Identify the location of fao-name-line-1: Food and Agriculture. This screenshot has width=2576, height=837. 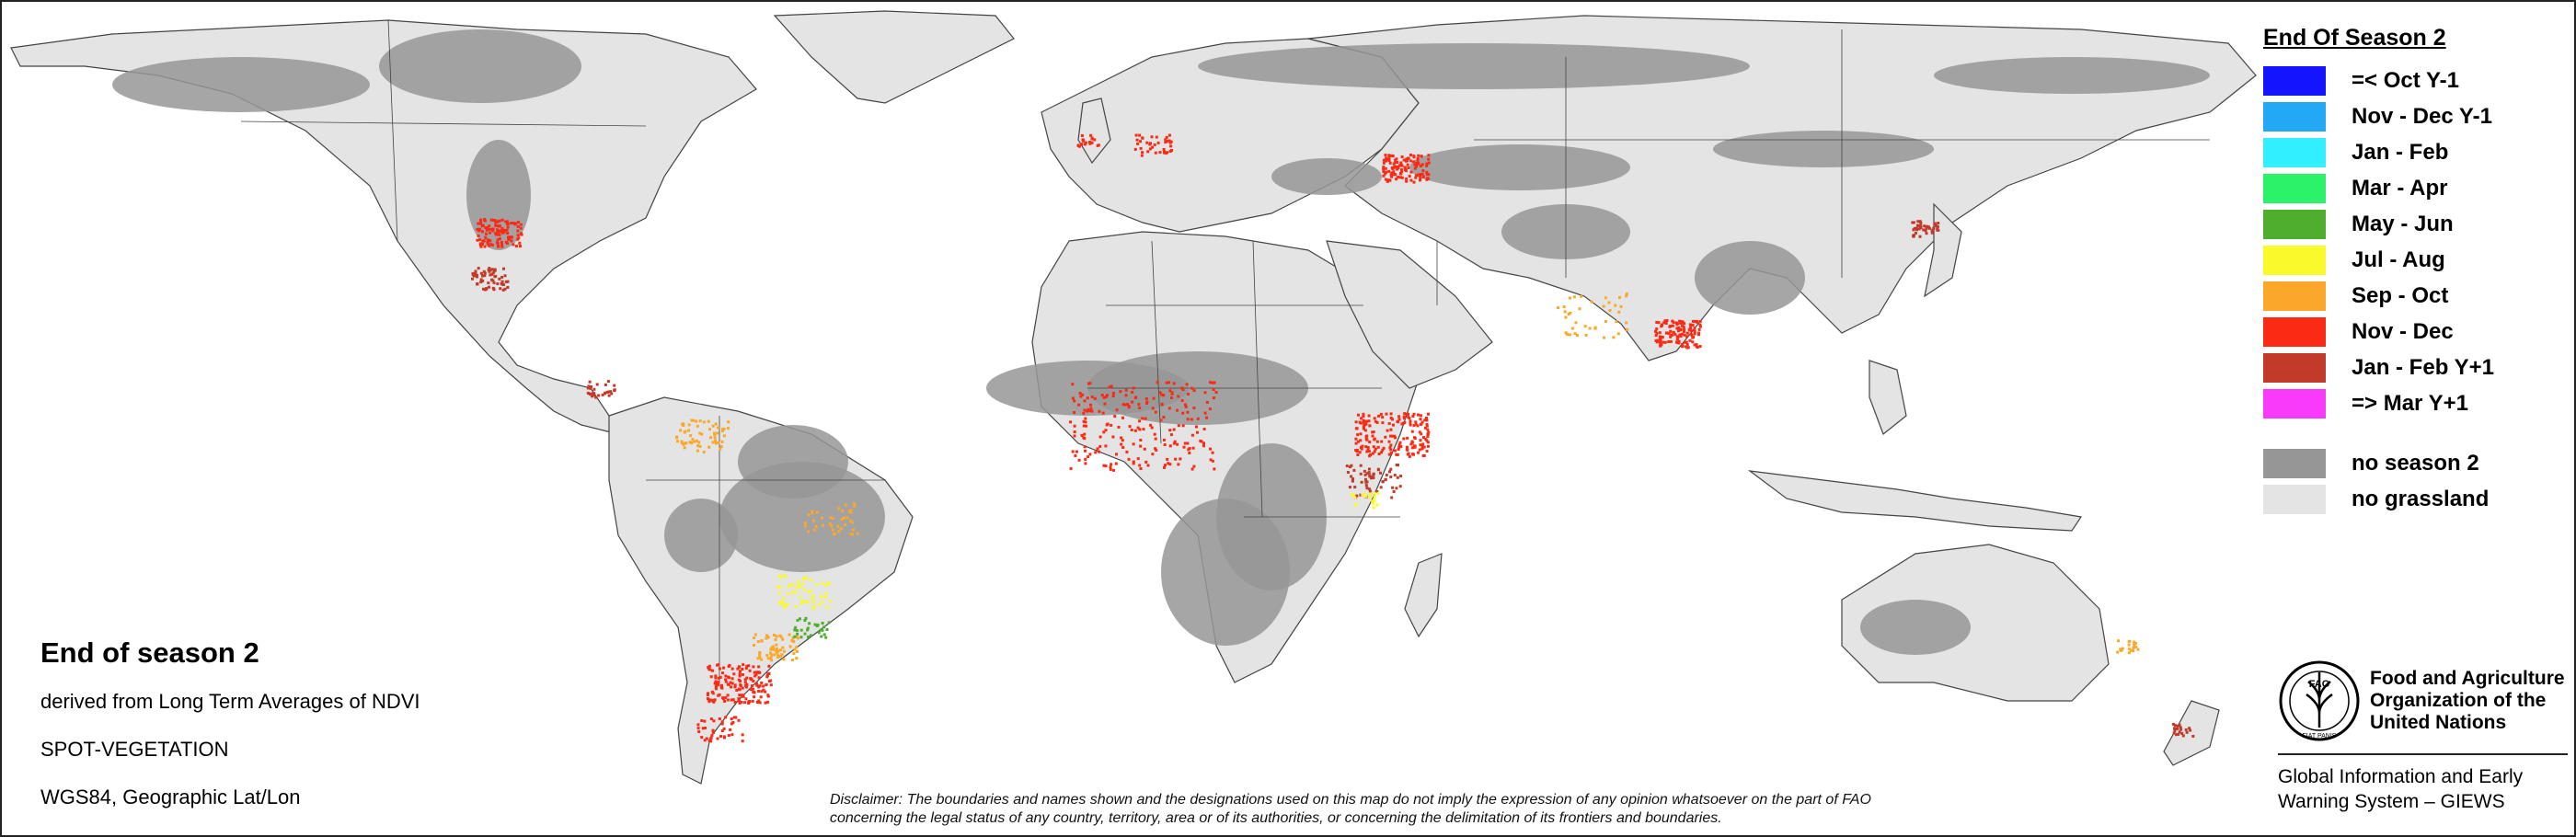
(2467, 678).